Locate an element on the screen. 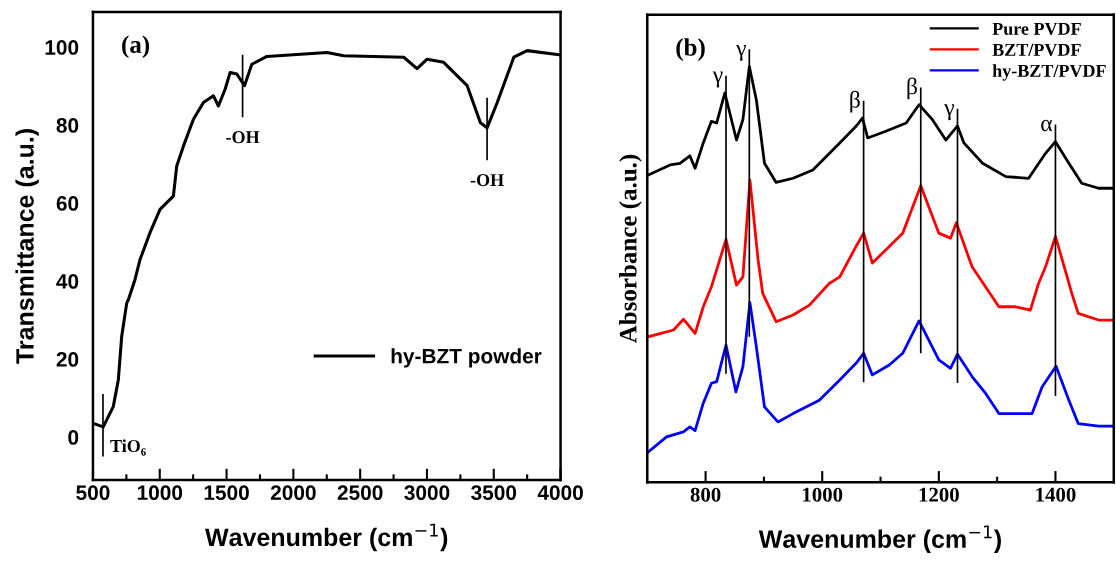  x-tick-label: 2500 is located at coordinates (360, 493).